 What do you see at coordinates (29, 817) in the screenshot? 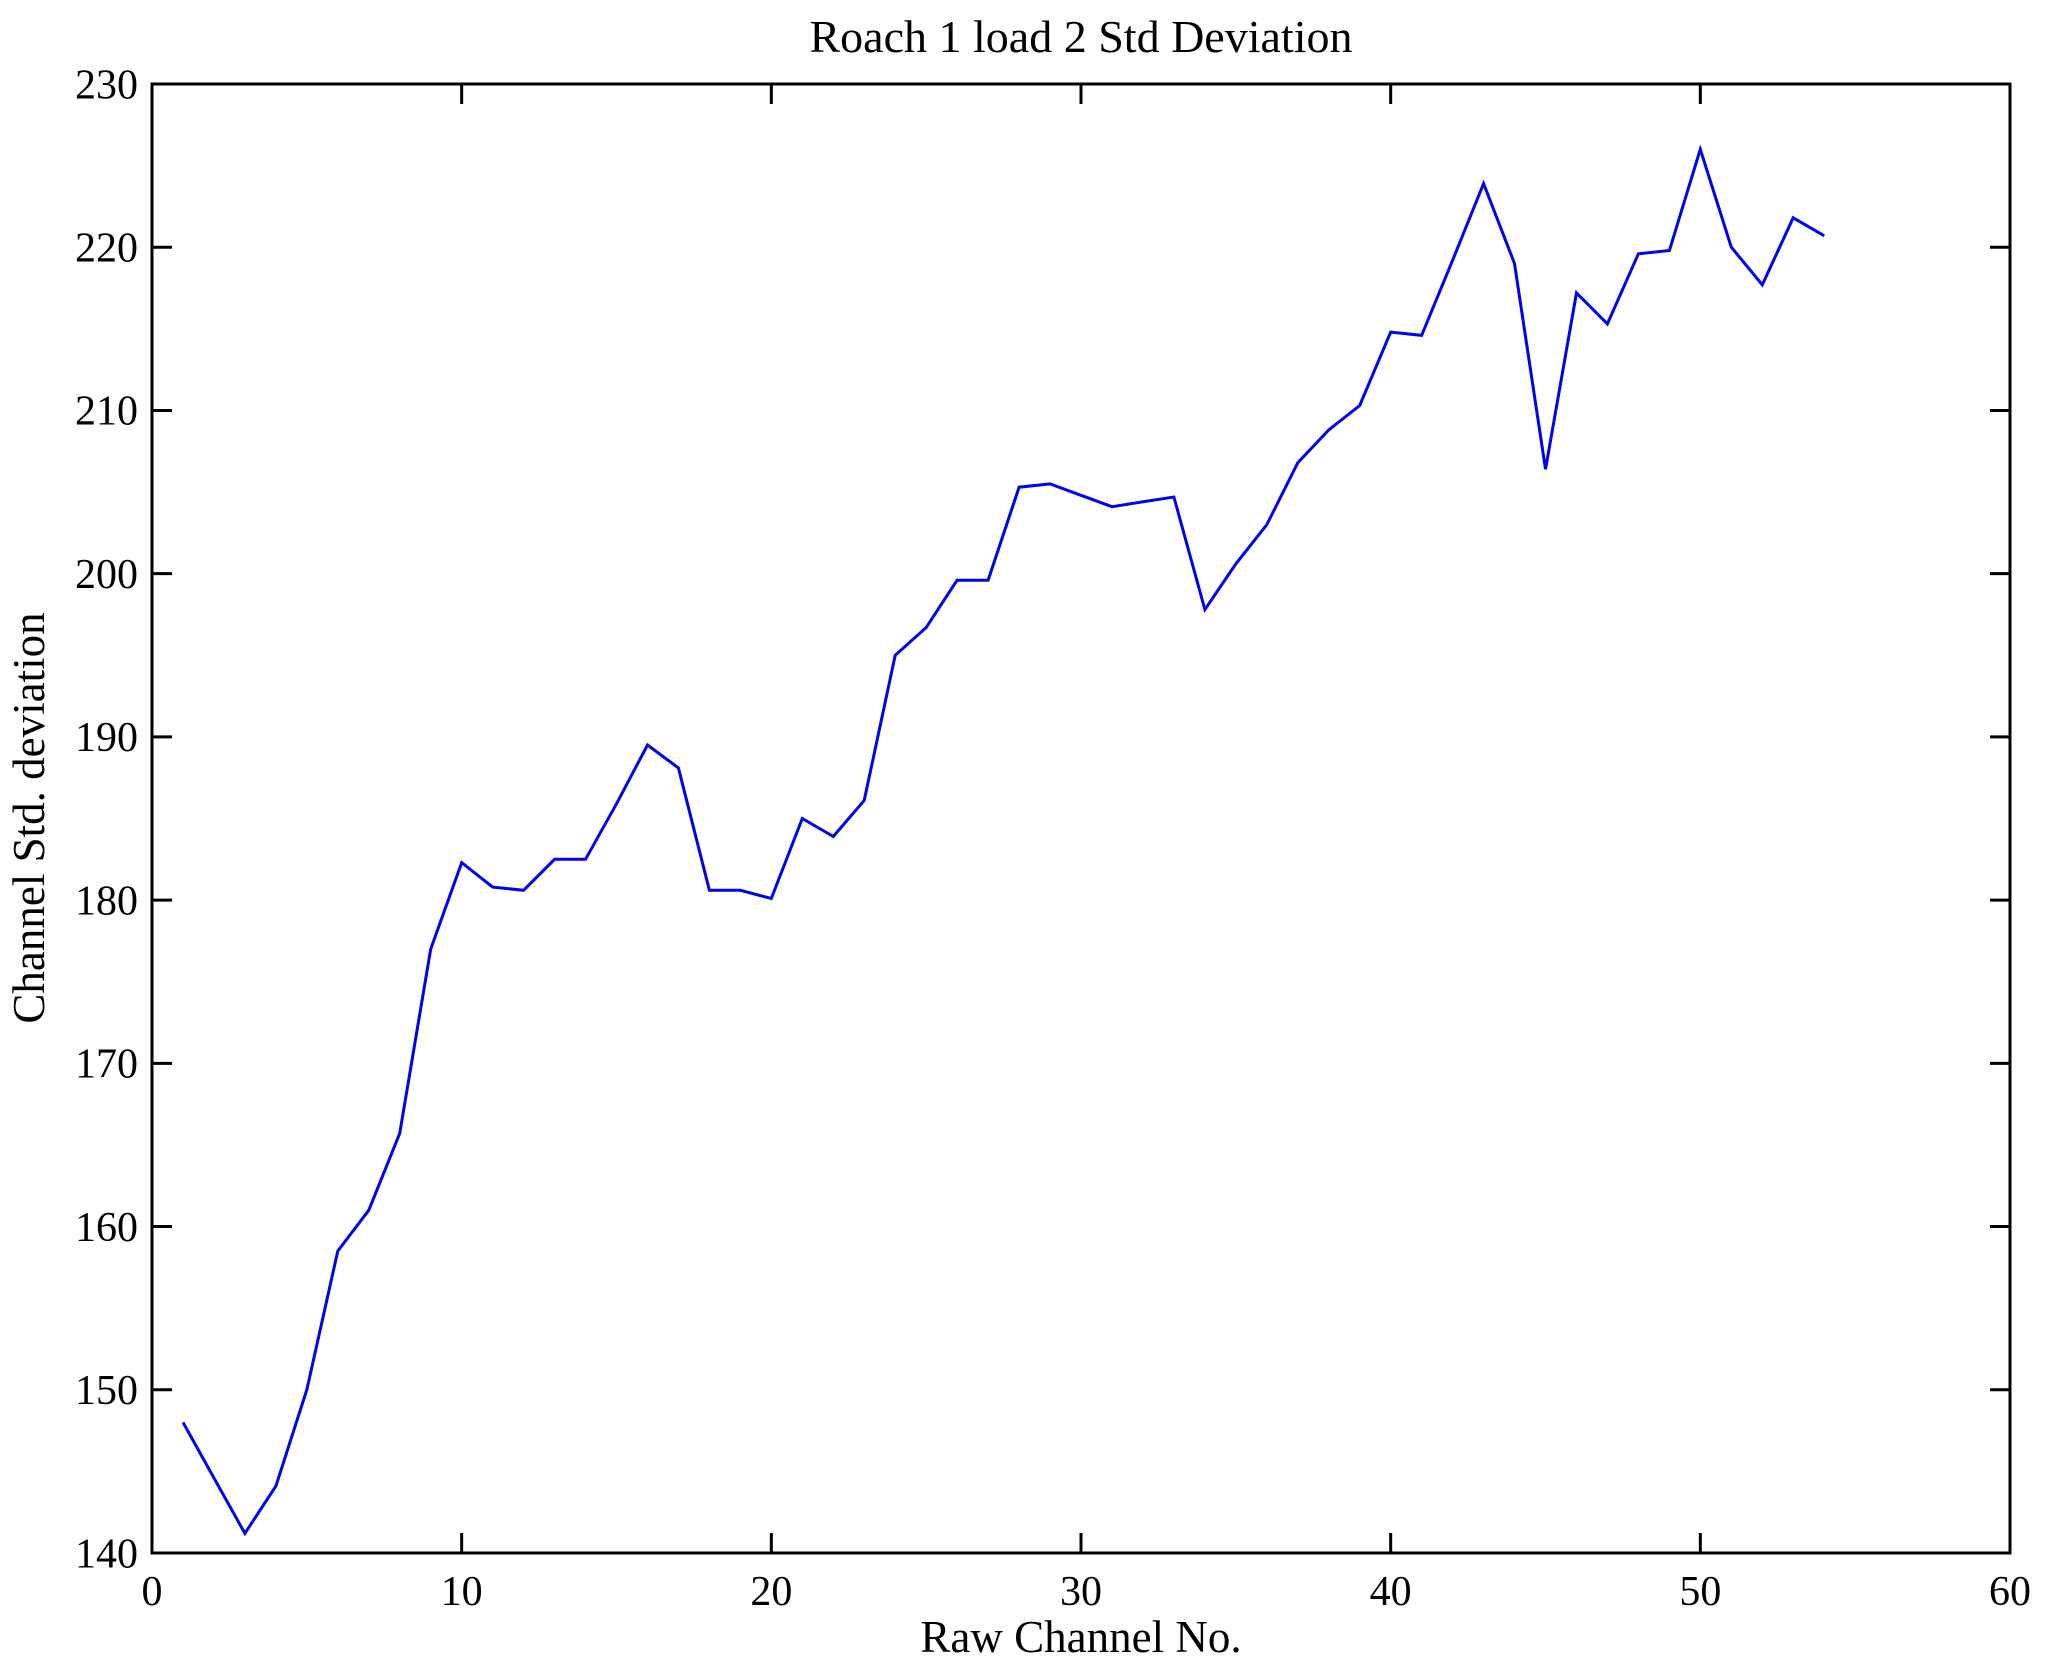
I see `y-axis-label: Channel Std. deviation` at bounding box center [29, 817].